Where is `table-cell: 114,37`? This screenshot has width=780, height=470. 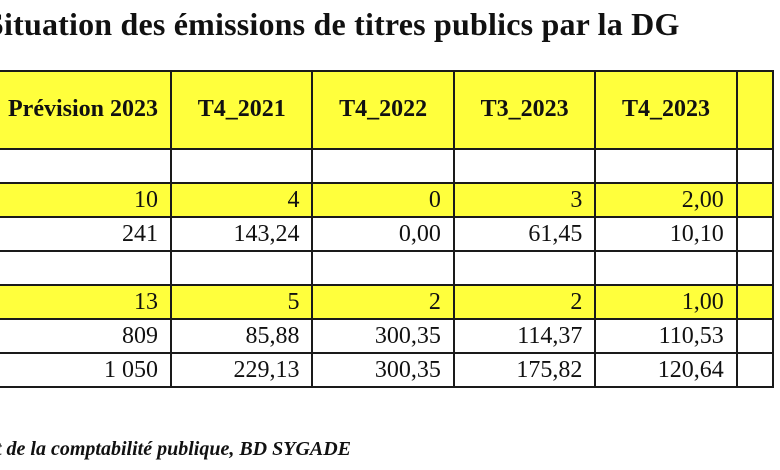 table-cell: 114,37 is located at coordinates (524, 336).